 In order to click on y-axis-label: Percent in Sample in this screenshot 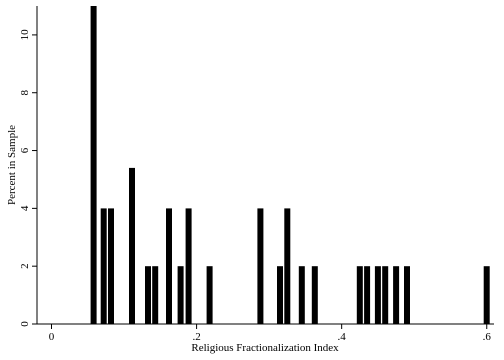, I will do `click(12, 165)`.